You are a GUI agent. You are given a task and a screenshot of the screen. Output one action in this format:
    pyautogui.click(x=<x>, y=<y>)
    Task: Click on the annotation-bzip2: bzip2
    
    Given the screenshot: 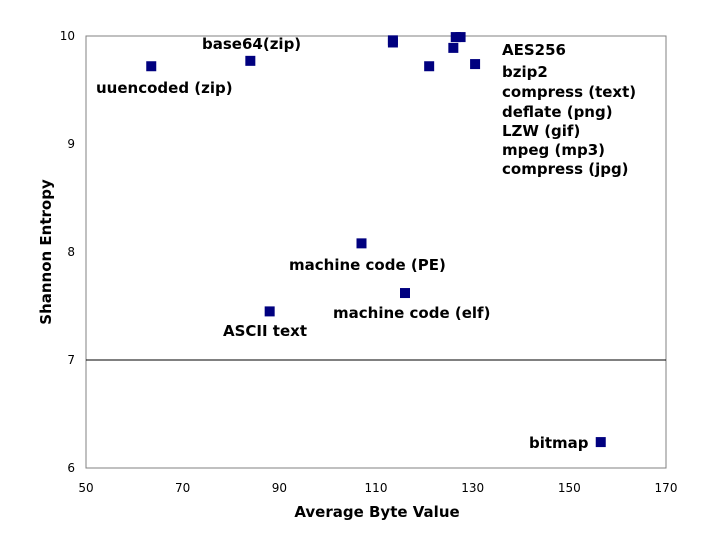 What is the action you would take?
    pyautogui.click(x=525, y=72)
    